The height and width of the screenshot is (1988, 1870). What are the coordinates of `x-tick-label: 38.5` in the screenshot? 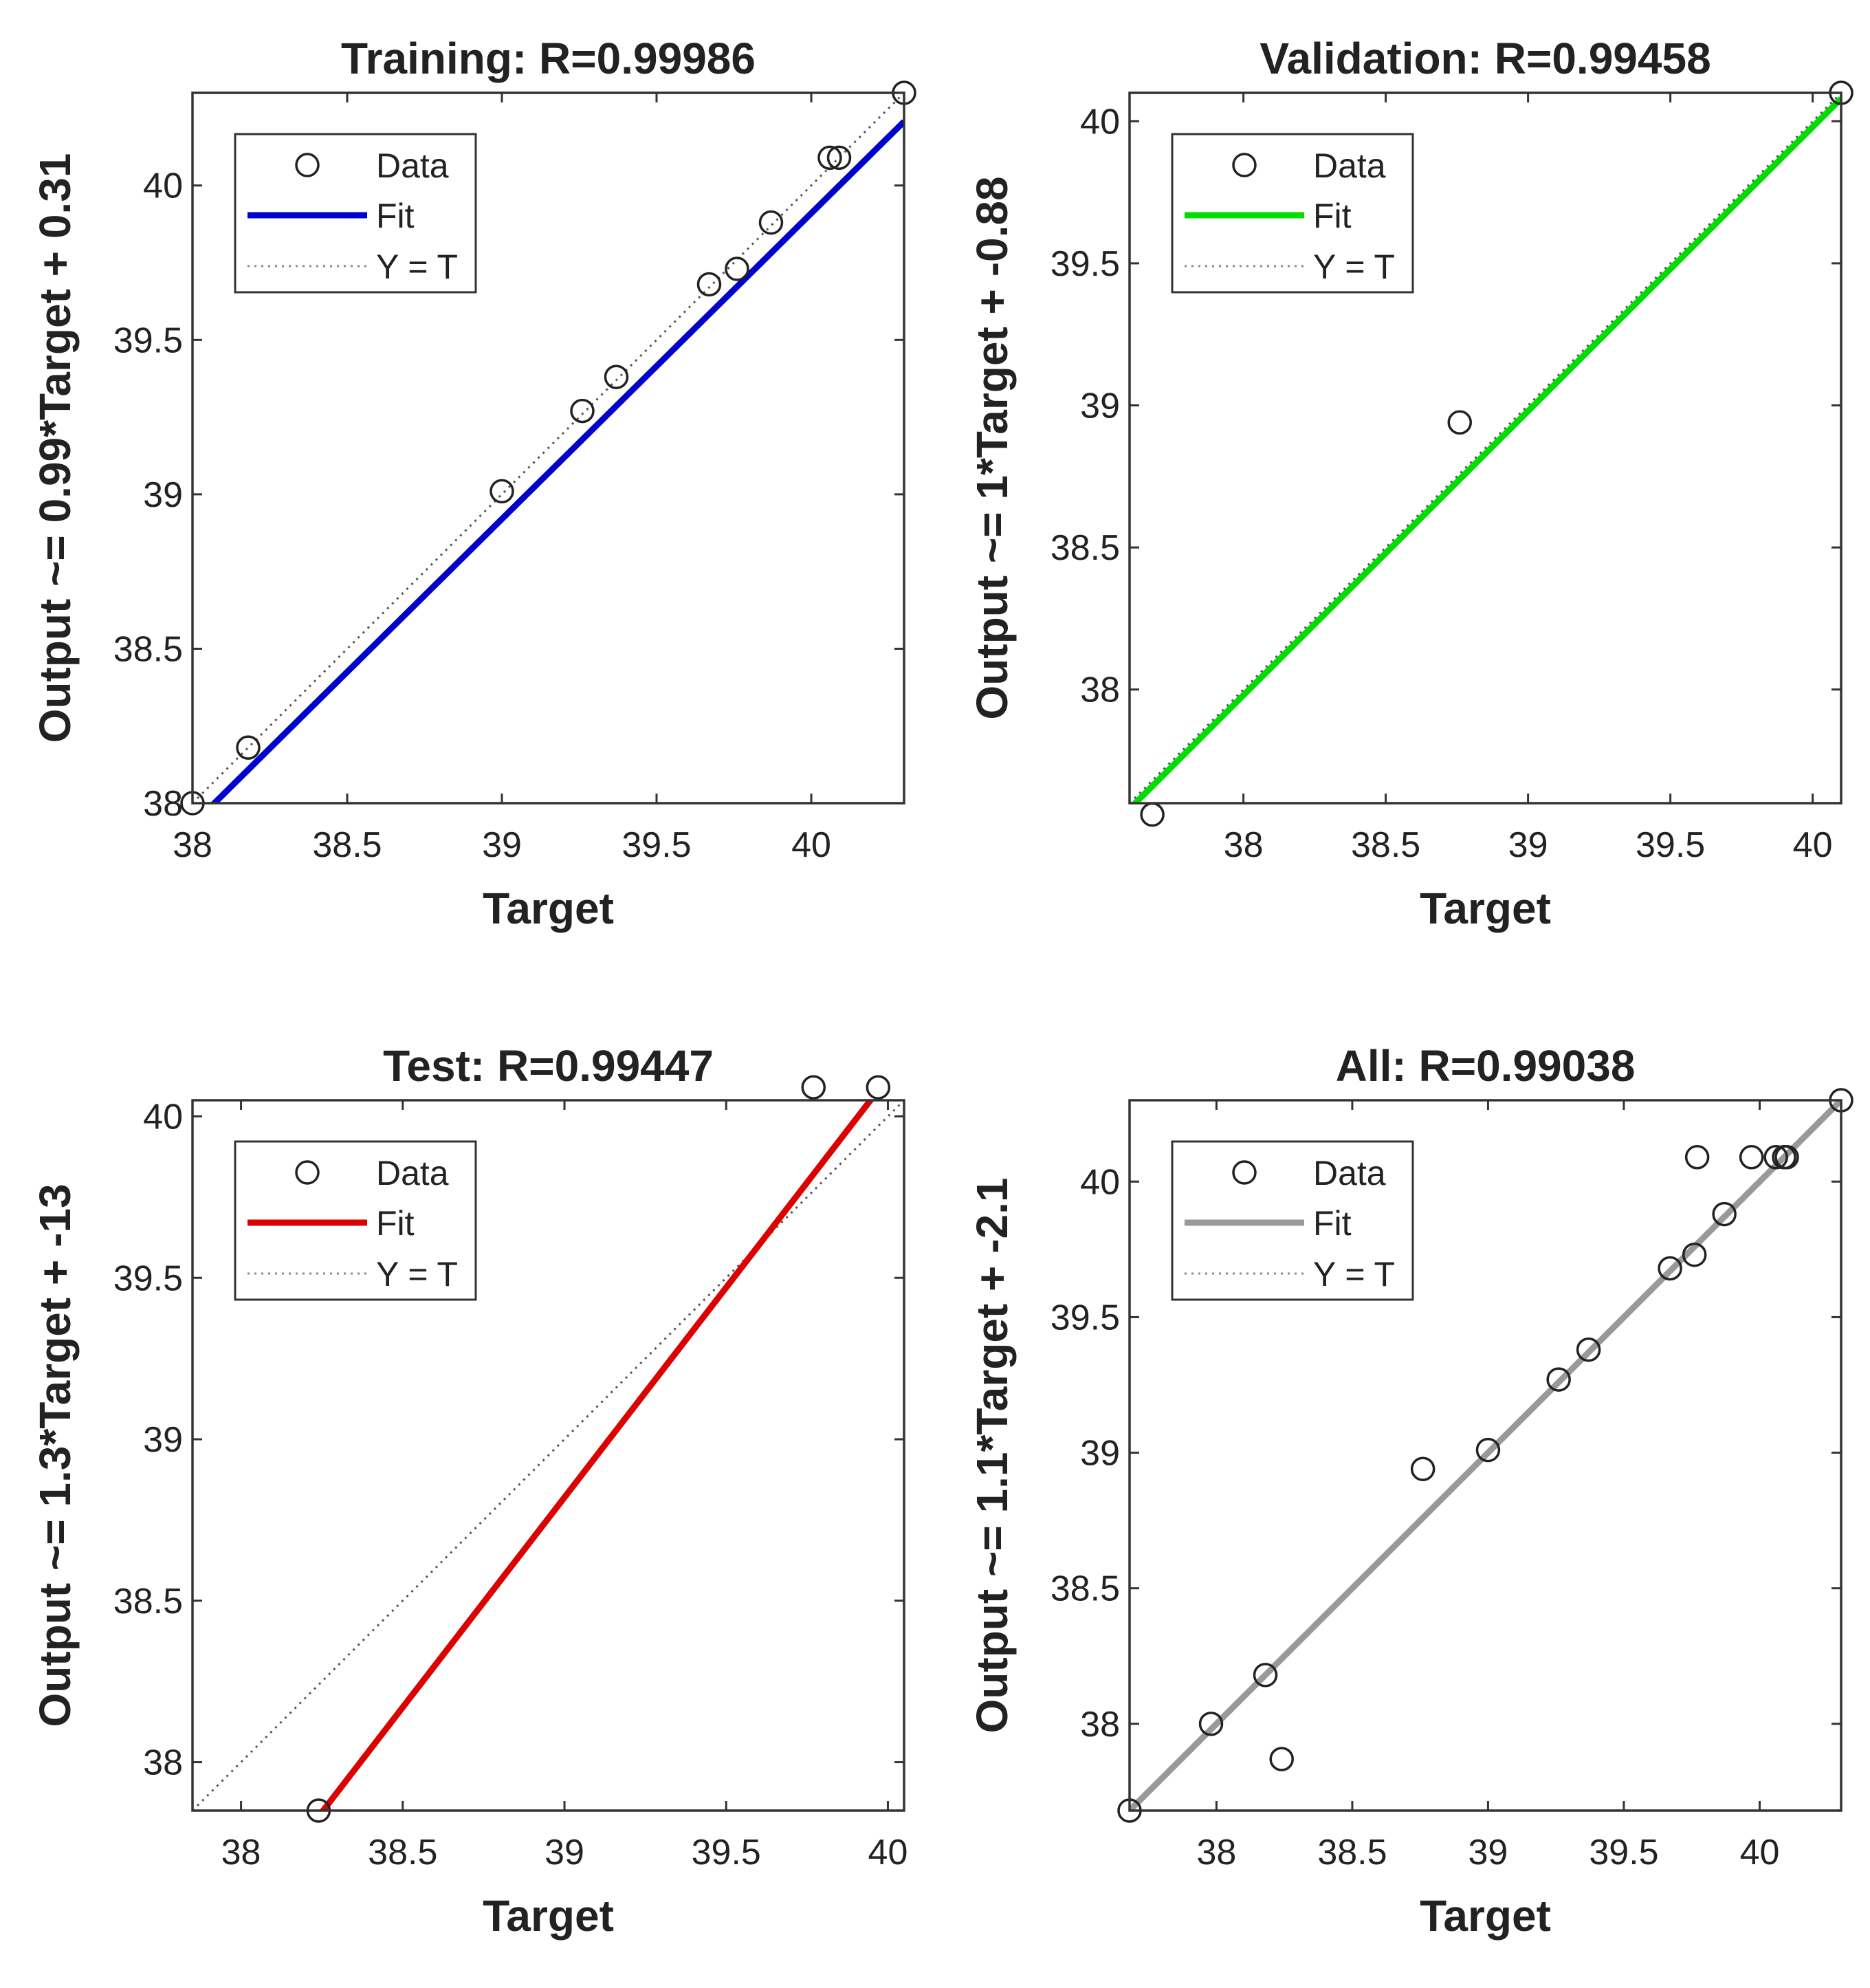 It's located at (1385, 845).